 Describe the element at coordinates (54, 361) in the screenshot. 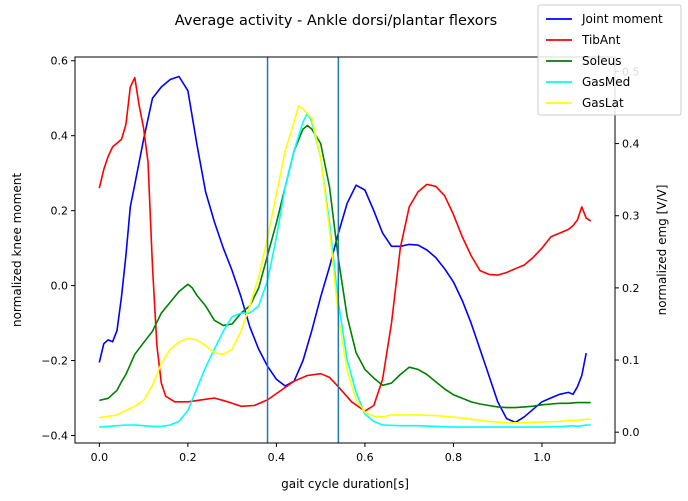

I see `left-y-tick-label: −0.2` at that location.